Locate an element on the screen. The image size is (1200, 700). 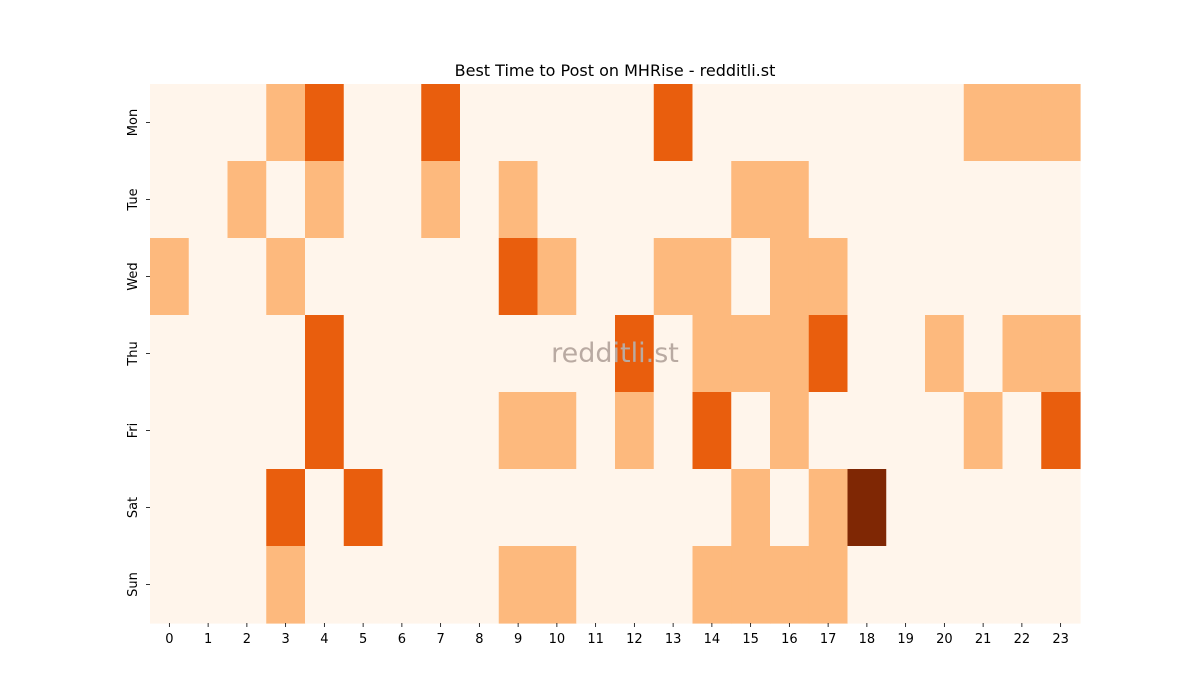
x-tick-label: 20 is located at coordinates (944, 639).